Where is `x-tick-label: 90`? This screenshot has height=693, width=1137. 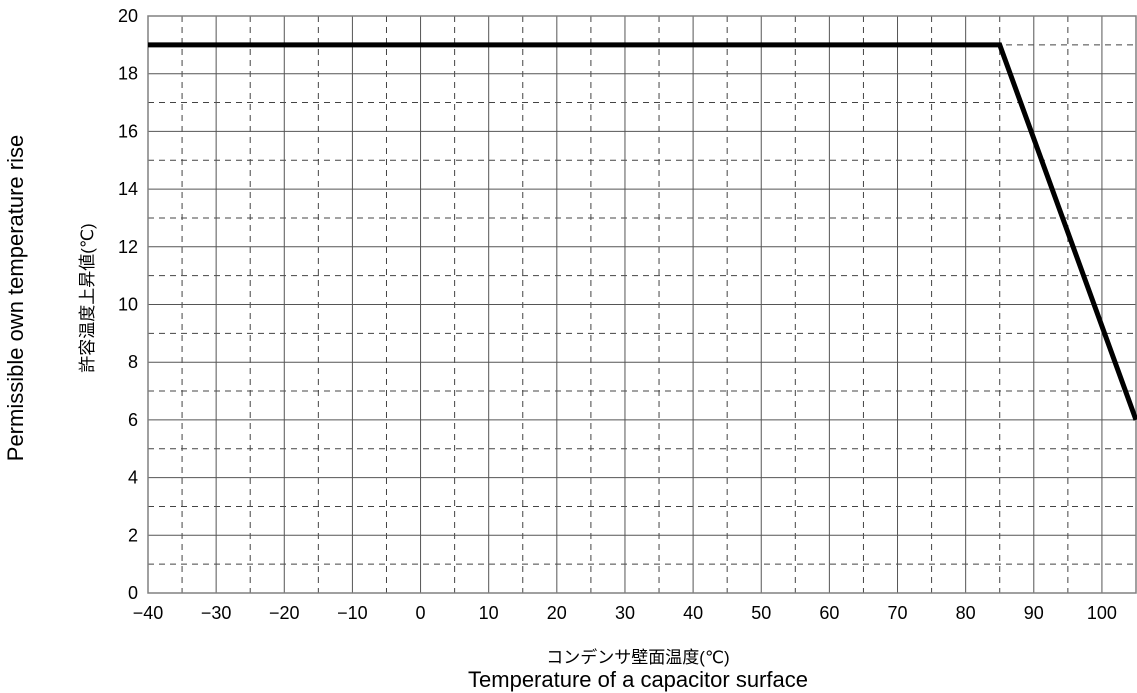
x-tick-label: 90 is located at coordinates (1034, 613).